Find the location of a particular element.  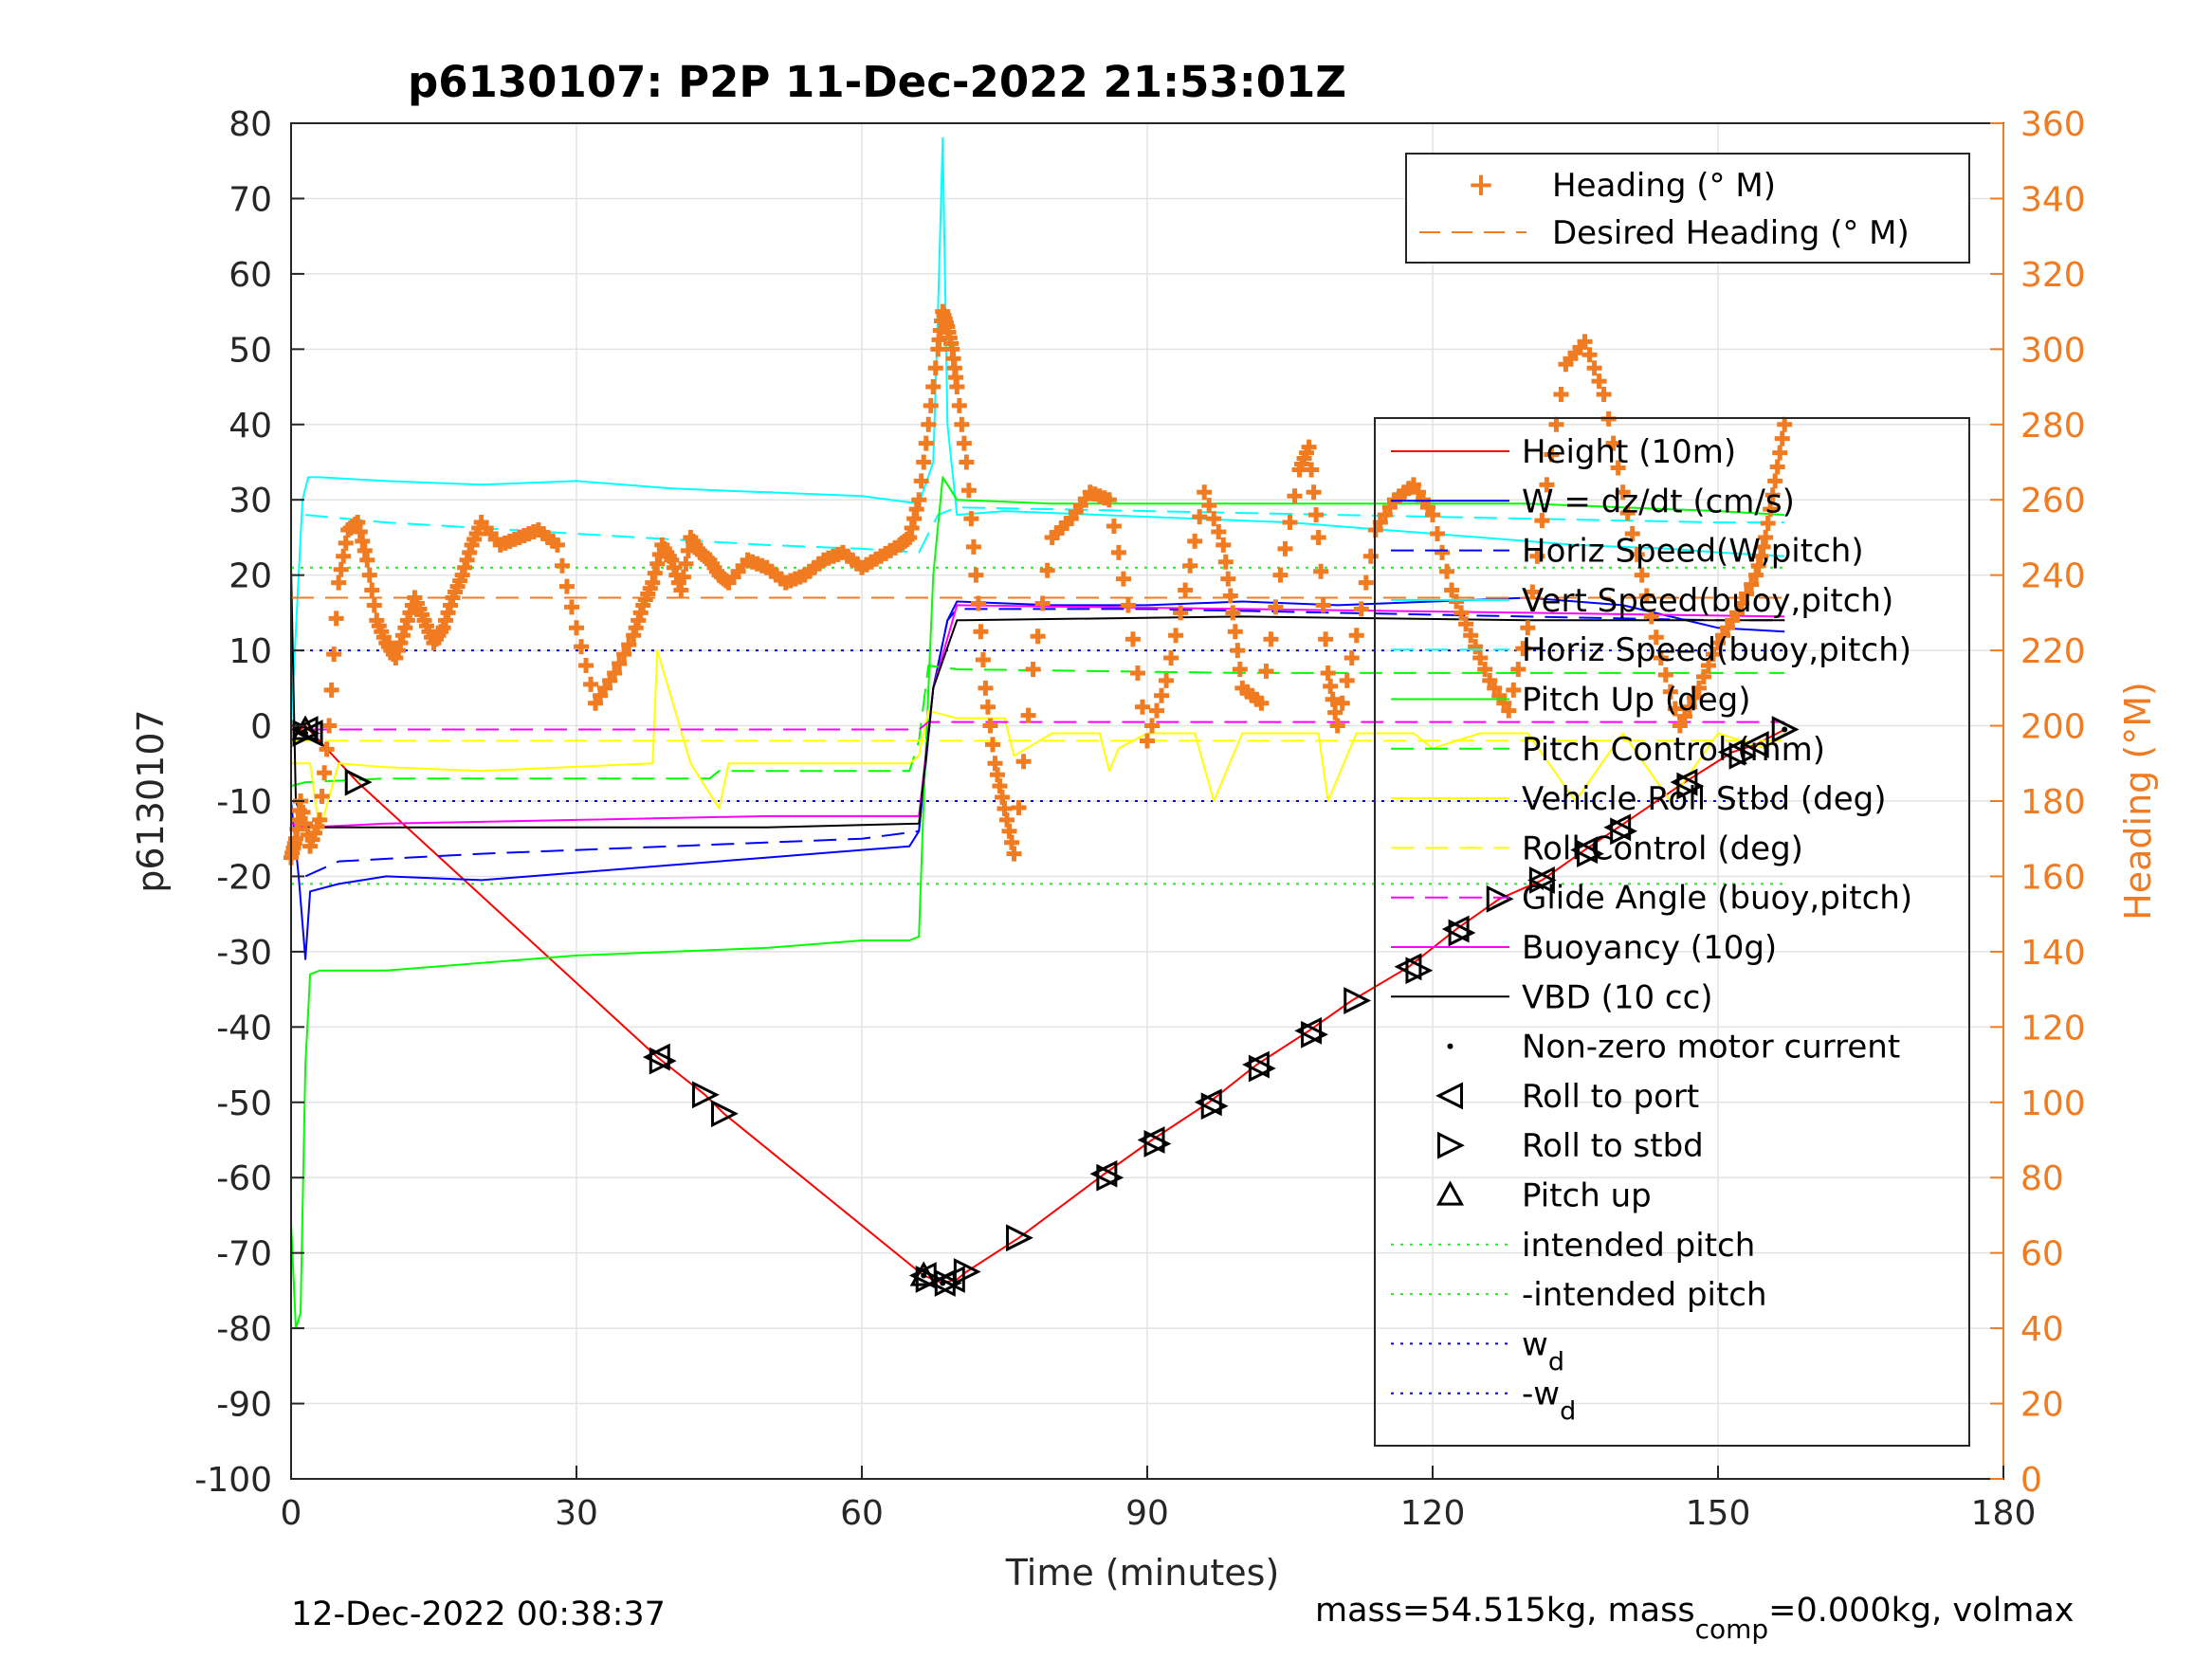

footer-mass-post: =0.000kg, volmax is located at coordinates (1921, 1611).